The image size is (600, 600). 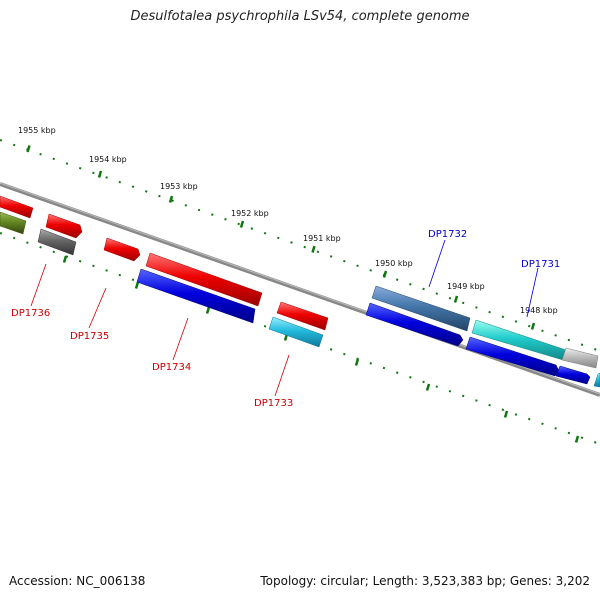 I want to click on kbp-label-1954: 1954 kbp, so click(x=108, y=159).